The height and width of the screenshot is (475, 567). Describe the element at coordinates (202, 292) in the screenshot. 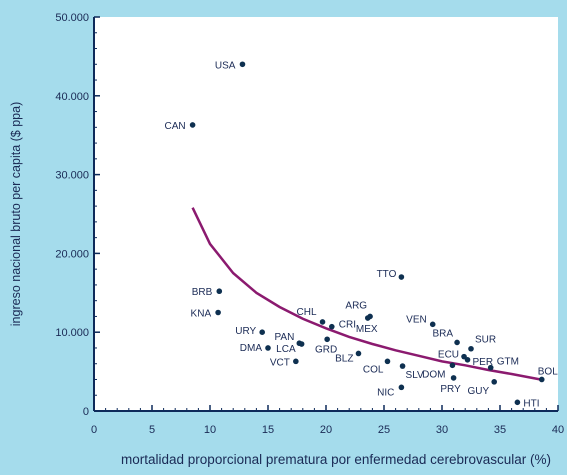

I see `point-label-brb: BRB` at that location.